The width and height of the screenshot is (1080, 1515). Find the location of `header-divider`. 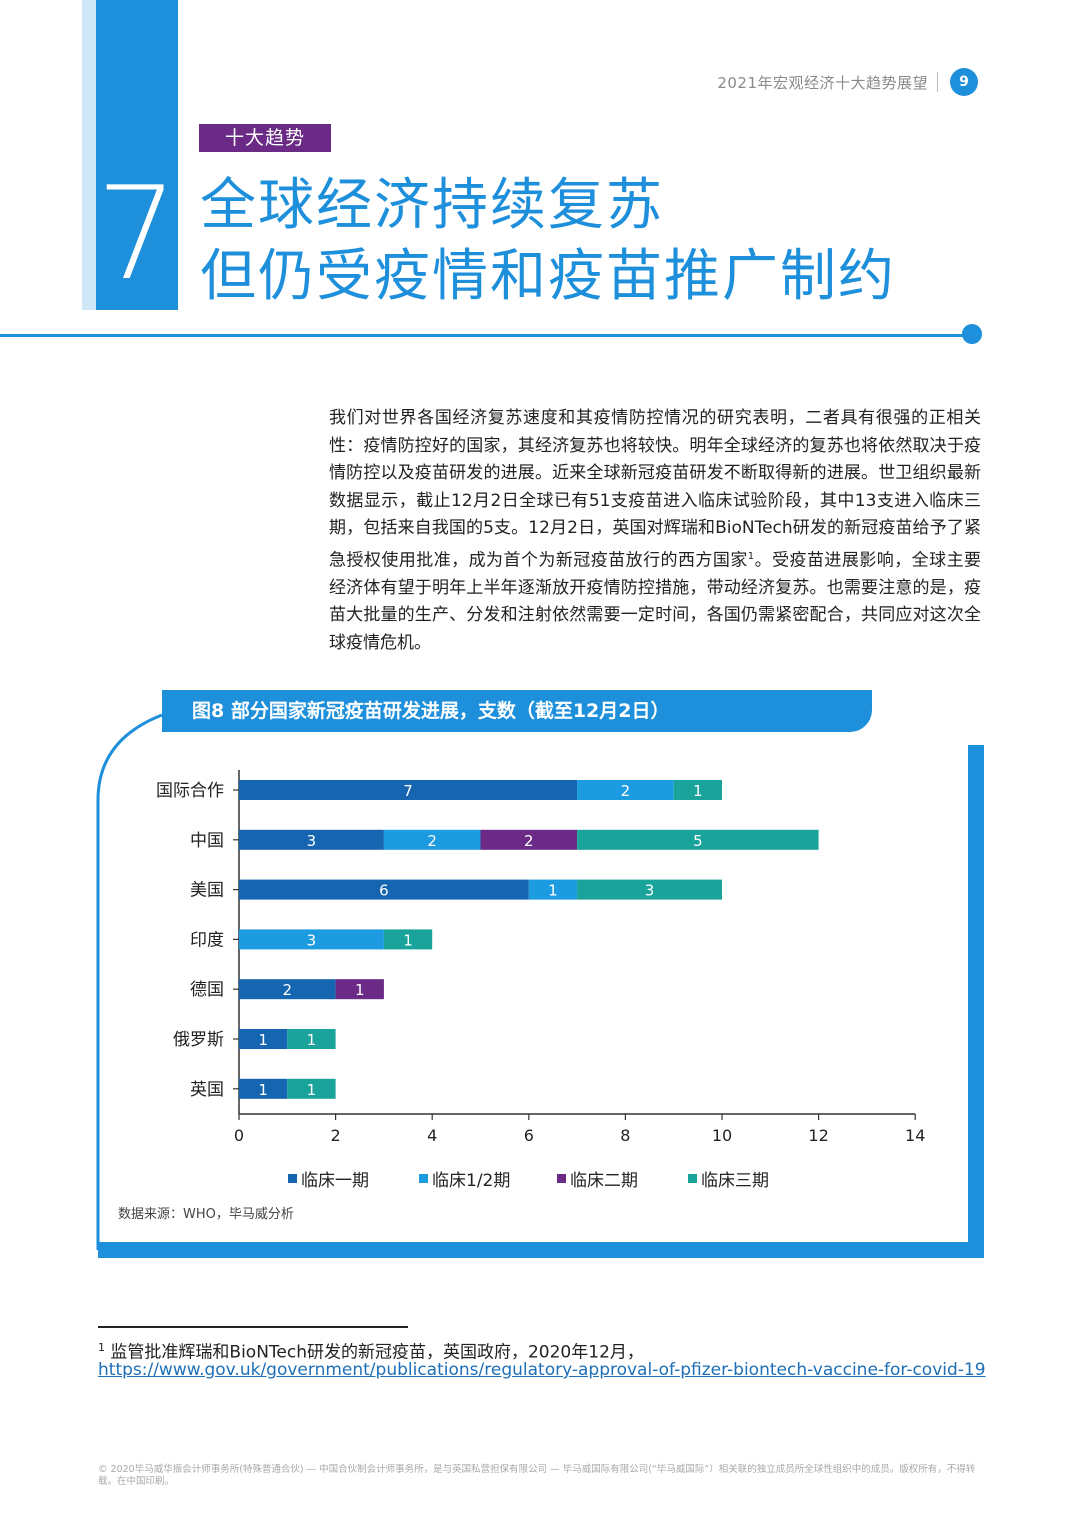

header-divider is located at coordinates (937, 82).